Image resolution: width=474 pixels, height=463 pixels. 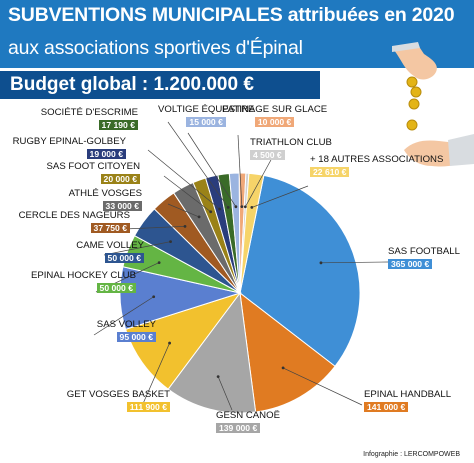 What do you see at coordinates (461, 150) in the screenshot?
I see `lower-hand-cuff` at bounding box center [461, 150].